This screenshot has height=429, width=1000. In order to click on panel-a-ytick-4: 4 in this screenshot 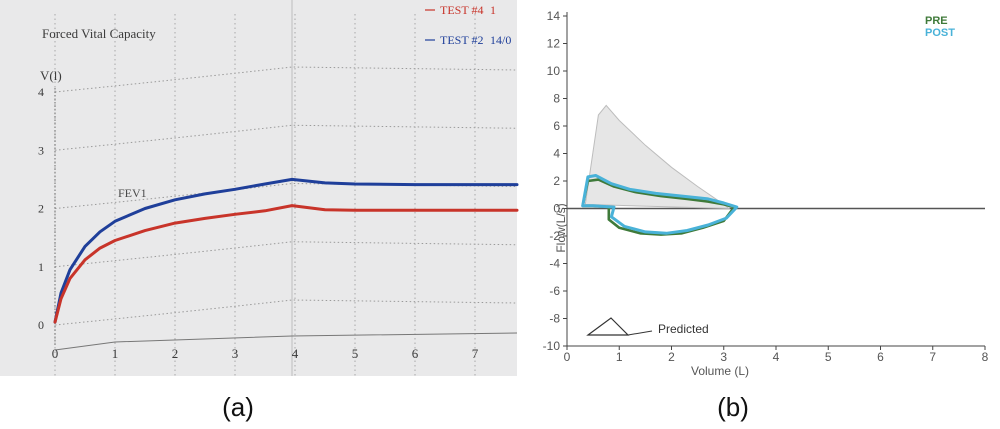, I will do `click(41, 92)`.